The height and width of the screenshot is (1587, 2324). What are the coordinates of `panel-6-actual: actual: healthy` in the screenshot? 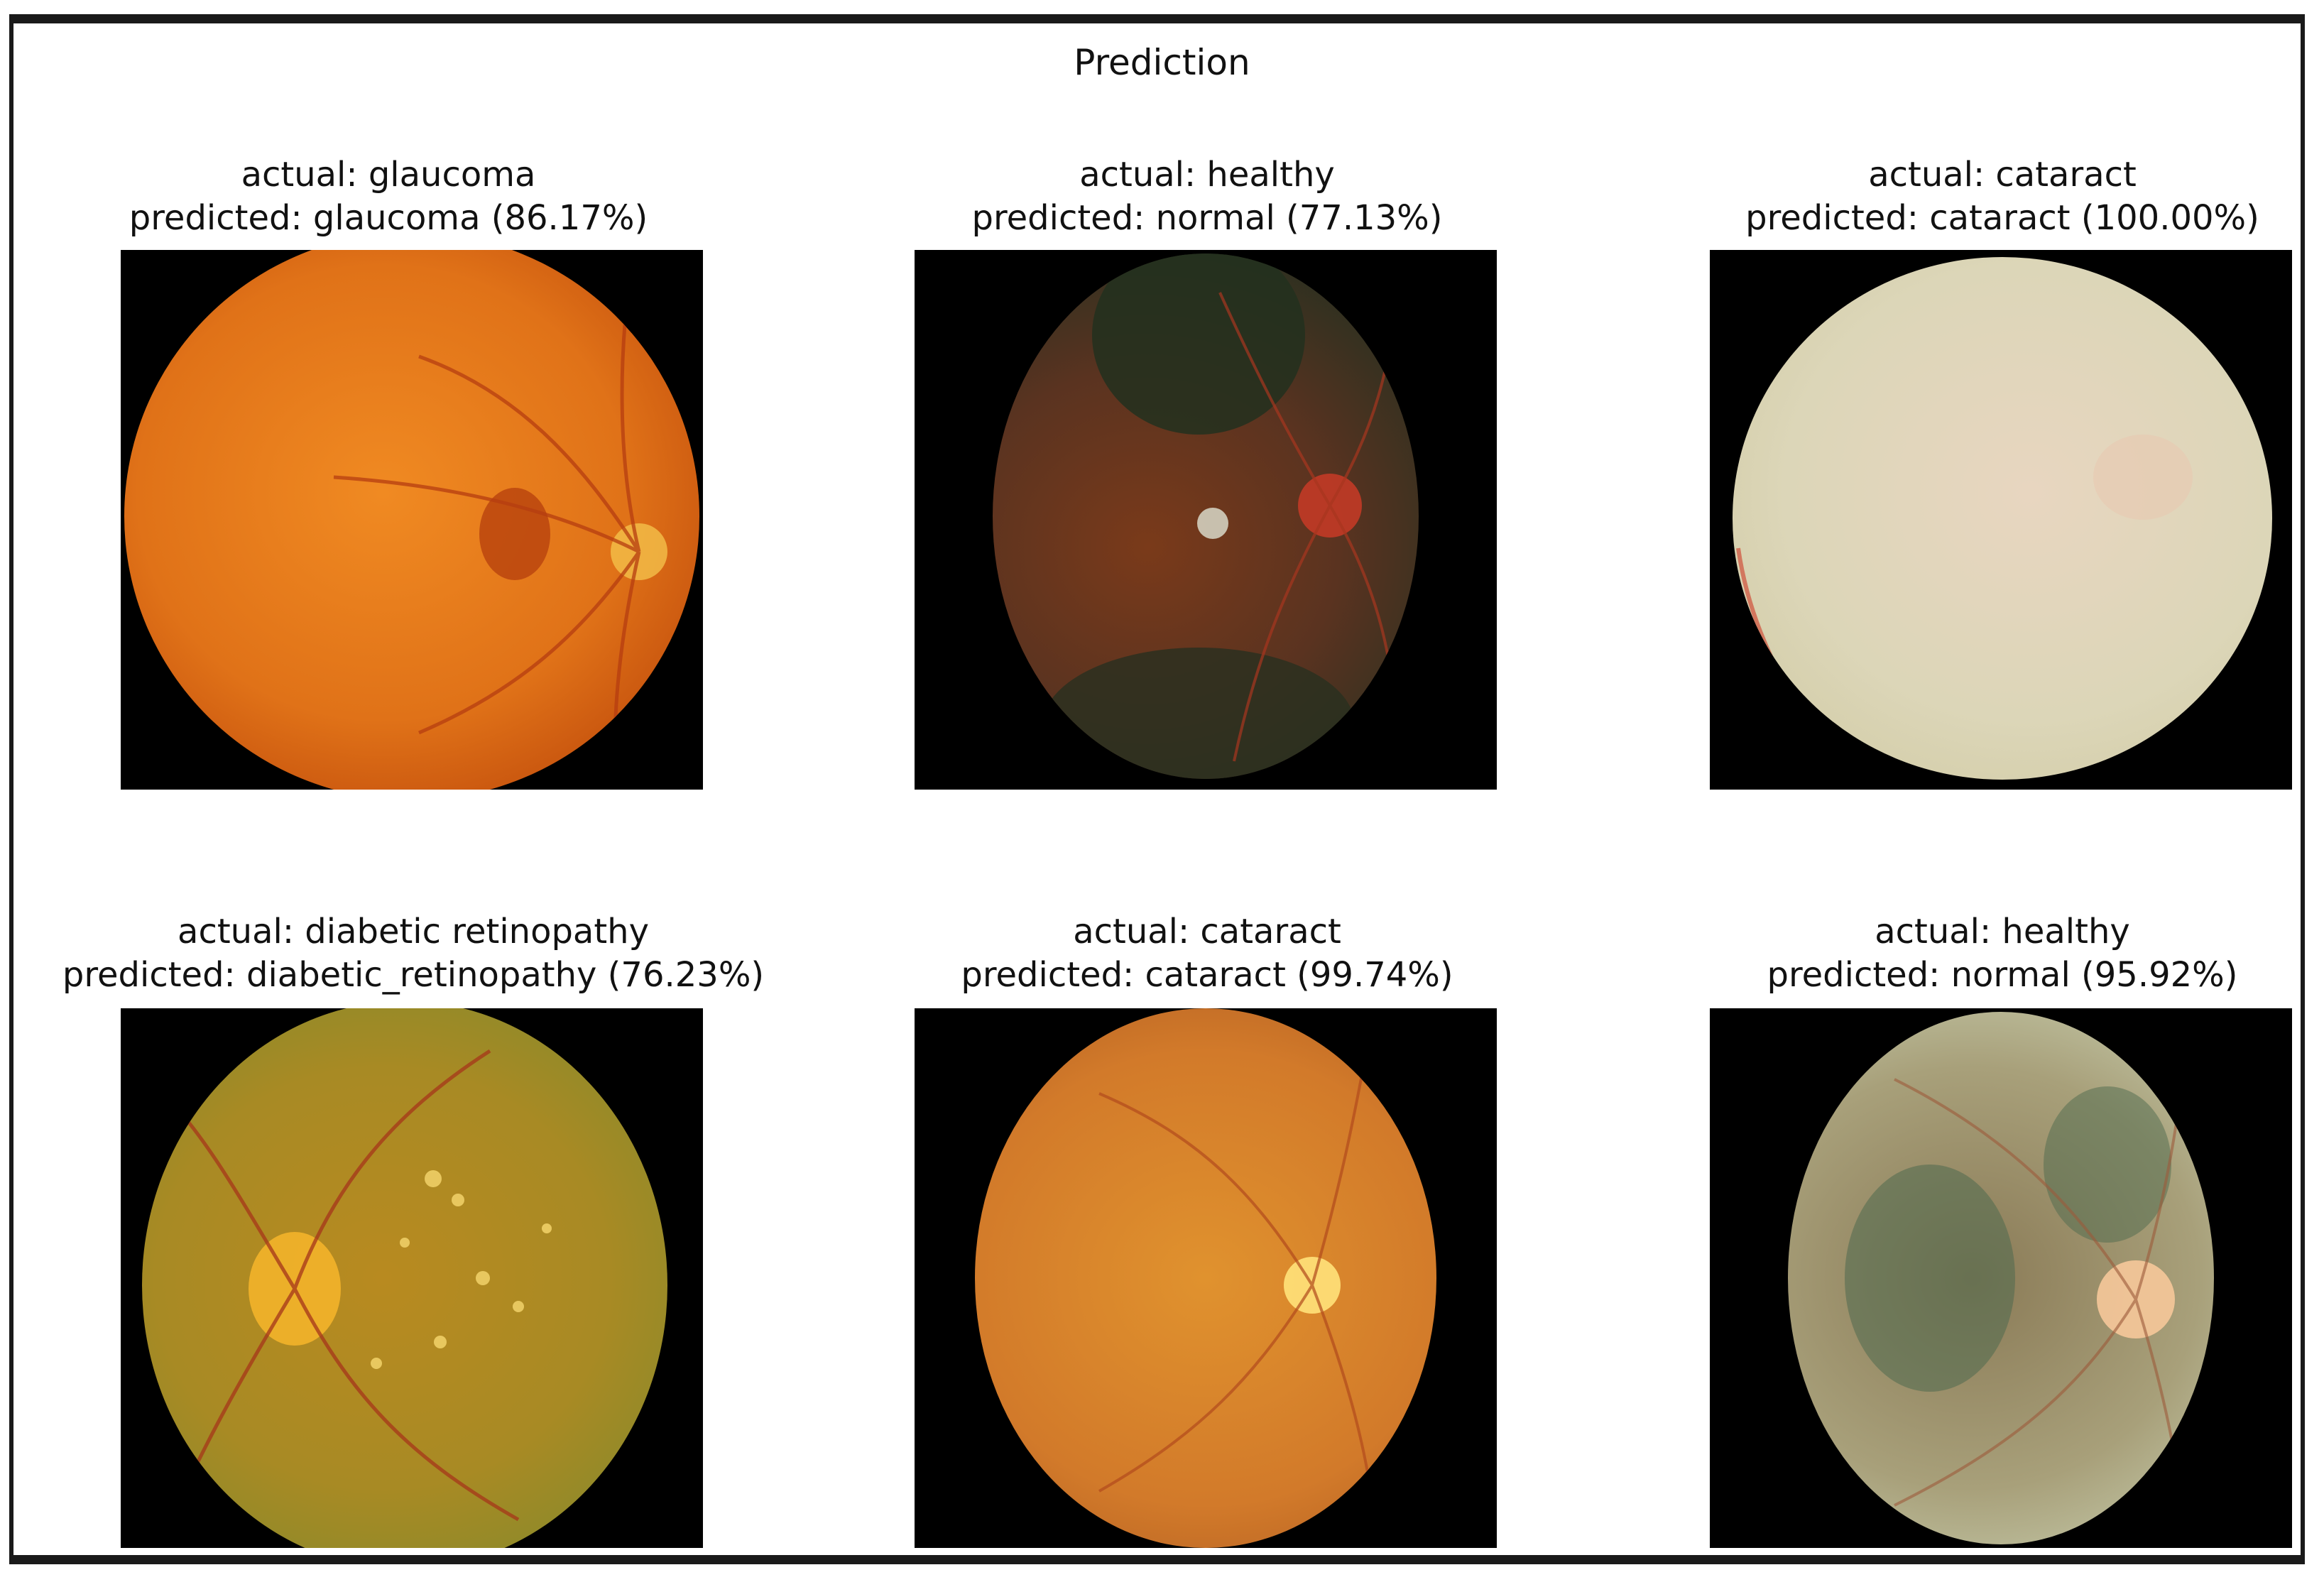 It's located at (2002, 931).